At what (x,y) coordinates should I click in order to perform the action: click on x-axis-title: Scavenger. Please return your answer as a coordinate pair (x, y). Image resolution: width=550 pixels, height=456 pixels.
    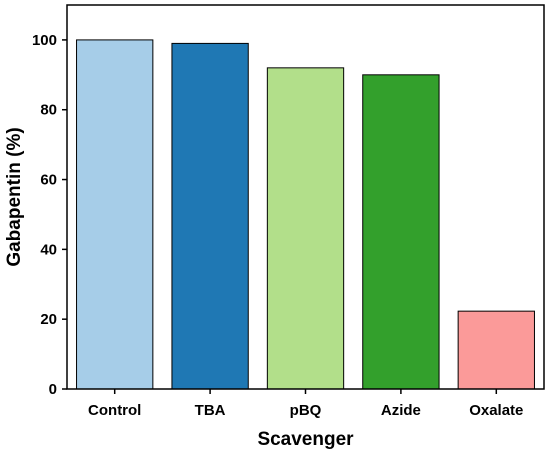
    Looking at the image, I should click on (305, 439).